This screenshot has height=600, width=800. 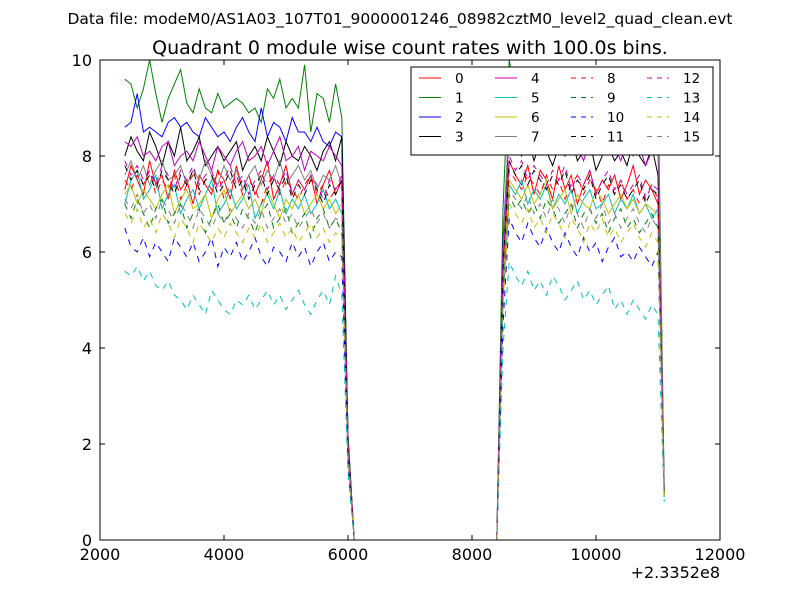 I want to click on y-tick-label: 4, so click(x=87, y=348).